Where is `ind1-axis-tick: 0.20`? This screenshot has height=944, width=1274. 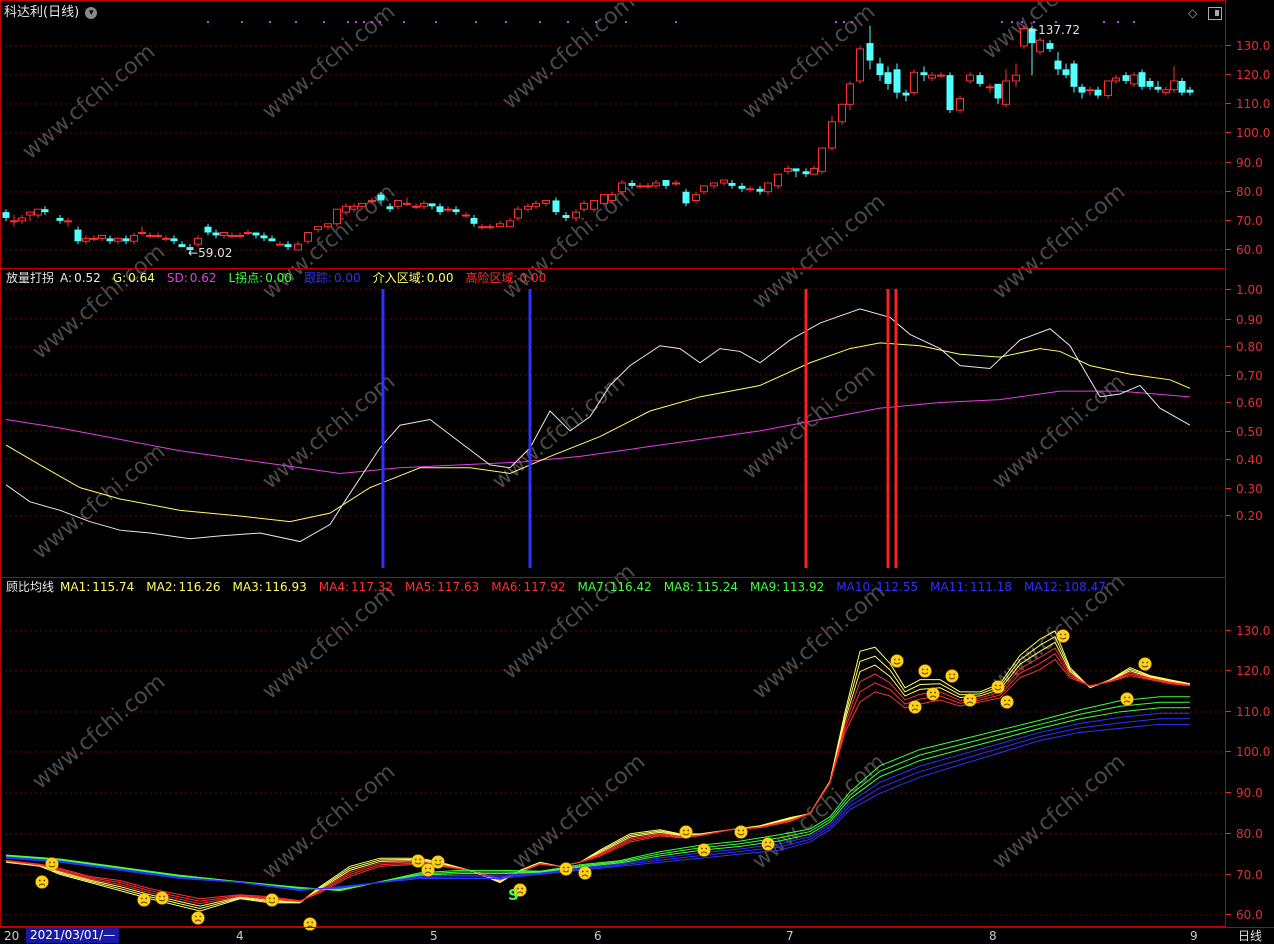
ind1-axis-tick: 0.20 is located at coordinates (1250, 516).